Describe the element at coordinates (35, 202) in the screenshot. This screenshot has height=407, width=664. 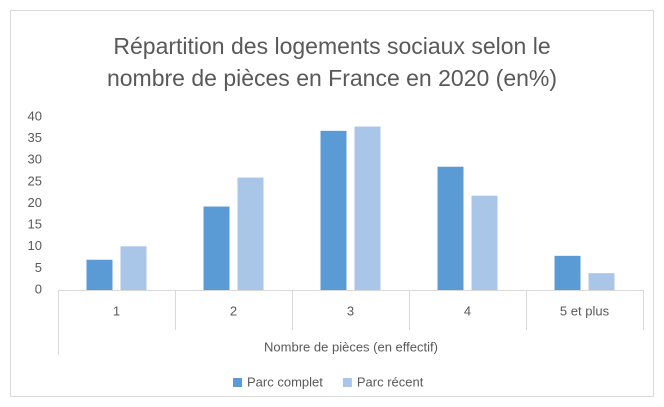
I see `y-tick-label: 20` at that location.